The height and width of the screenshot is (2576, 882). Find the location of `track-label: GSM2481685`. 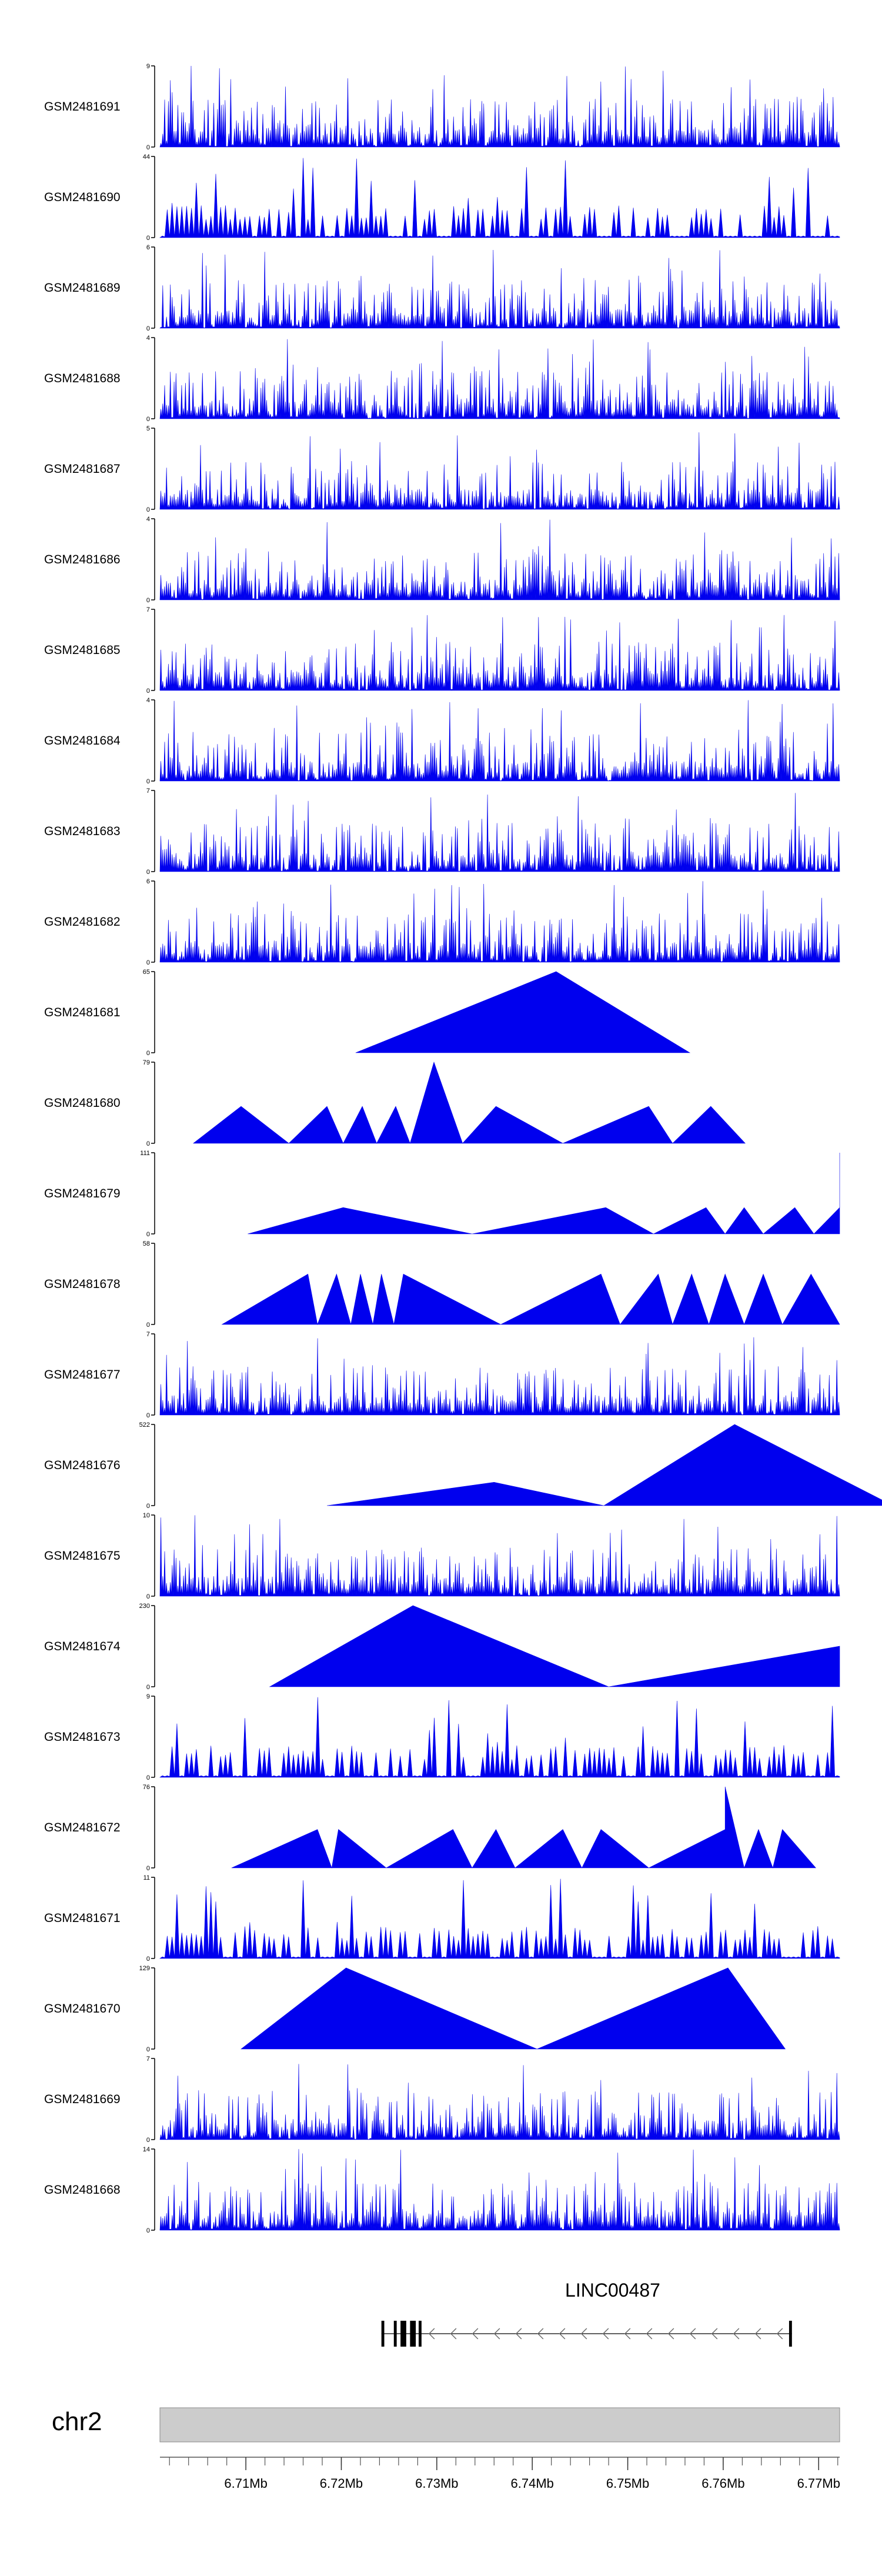

track-label: GSM2481685 is located at coordinates (82, 650).